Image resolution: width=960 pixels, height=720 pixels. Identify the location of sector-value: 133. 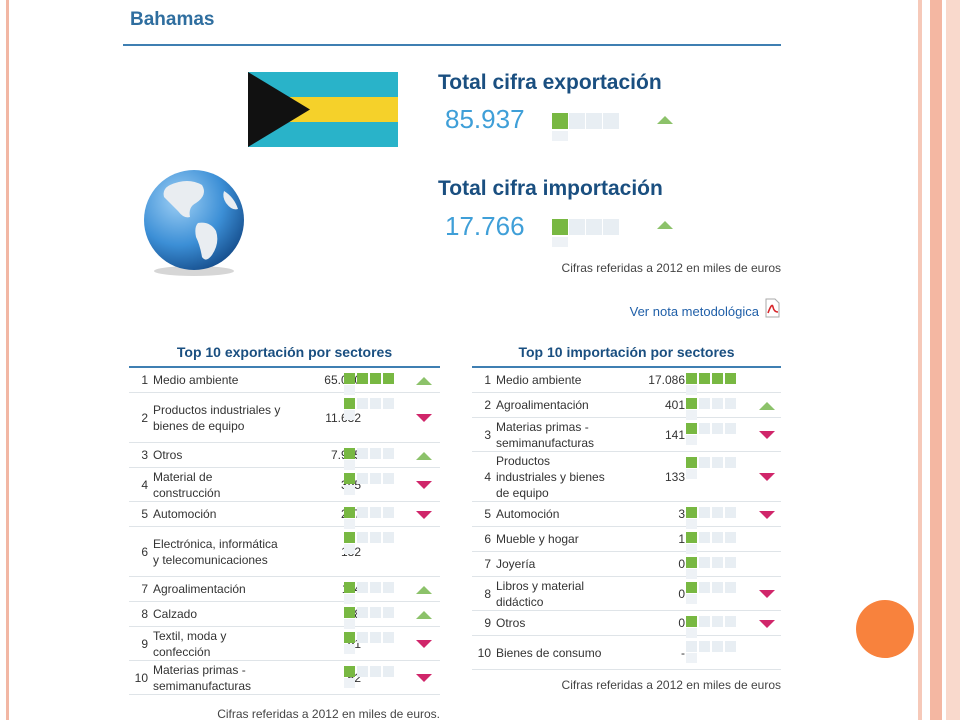
(674, 476).